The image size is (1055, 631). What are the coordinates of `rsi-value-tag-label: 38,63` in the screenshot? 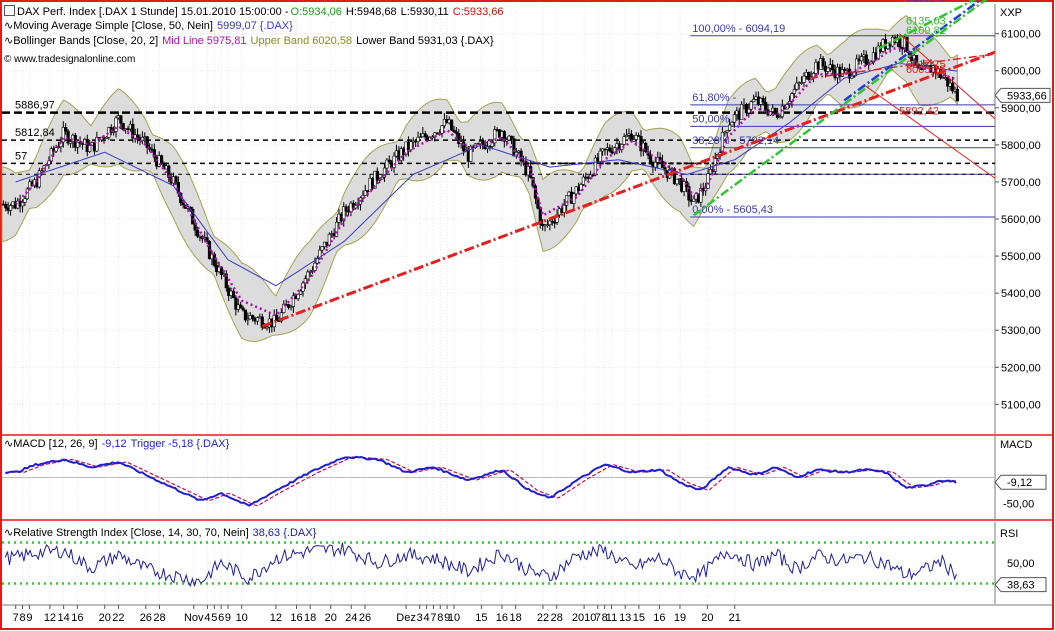 It's located at (1021, 586).